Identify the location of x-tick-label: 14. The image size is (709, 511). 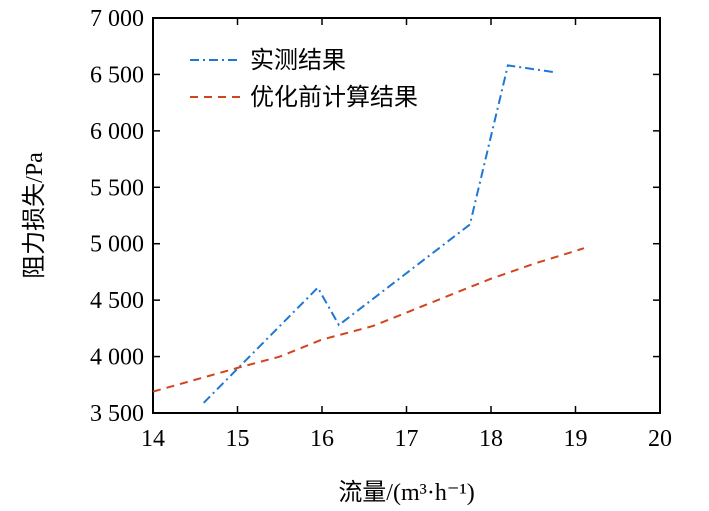
(153, 439).